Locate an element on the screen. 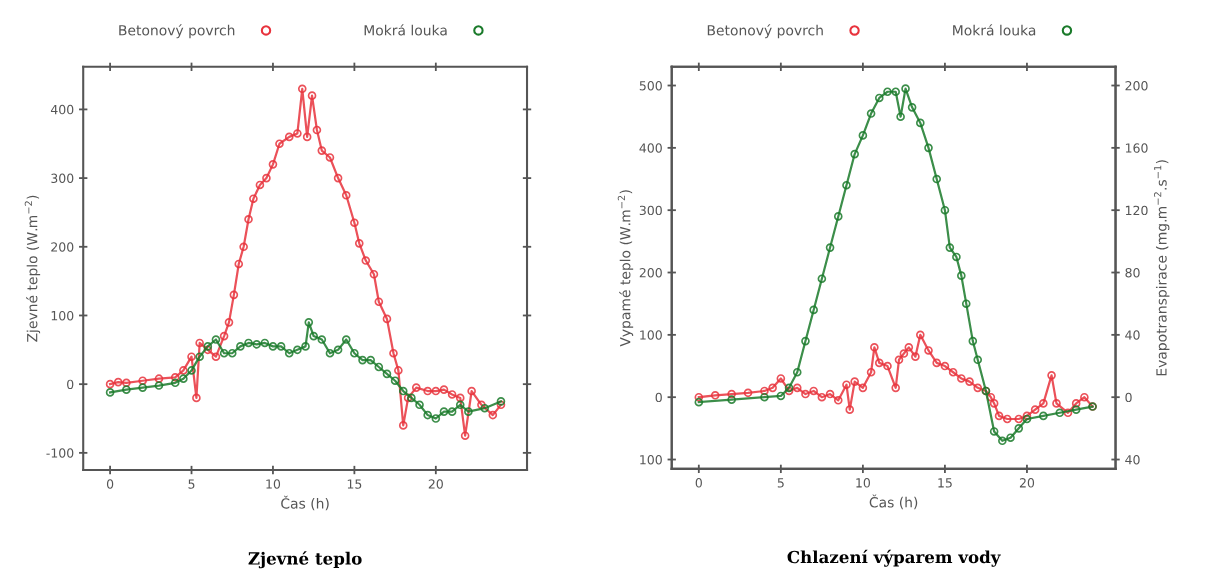  y-axis-title: Zjevné teplo (W.m$^{−2}$) is located at coordinates (32, 268).